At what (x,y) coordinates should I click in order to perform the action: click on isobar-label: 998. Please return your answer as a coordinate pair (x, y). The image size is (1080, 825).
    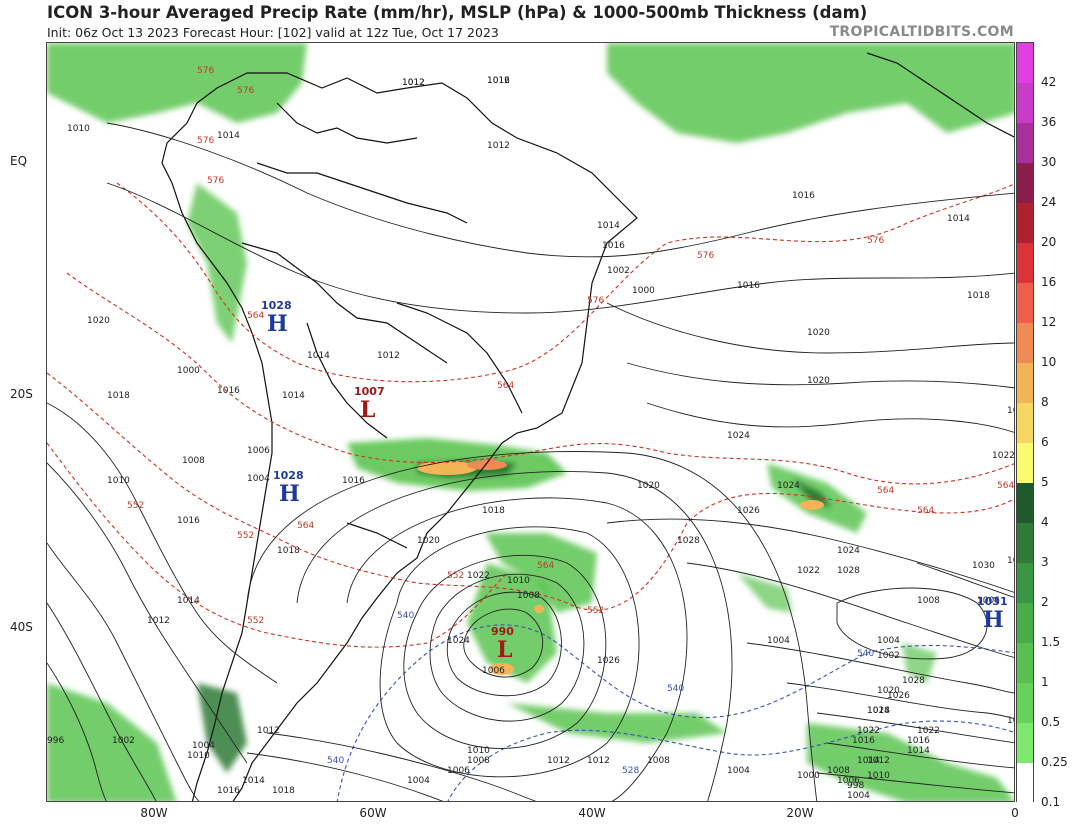
    Looking at the image, I should click on (855, 786).